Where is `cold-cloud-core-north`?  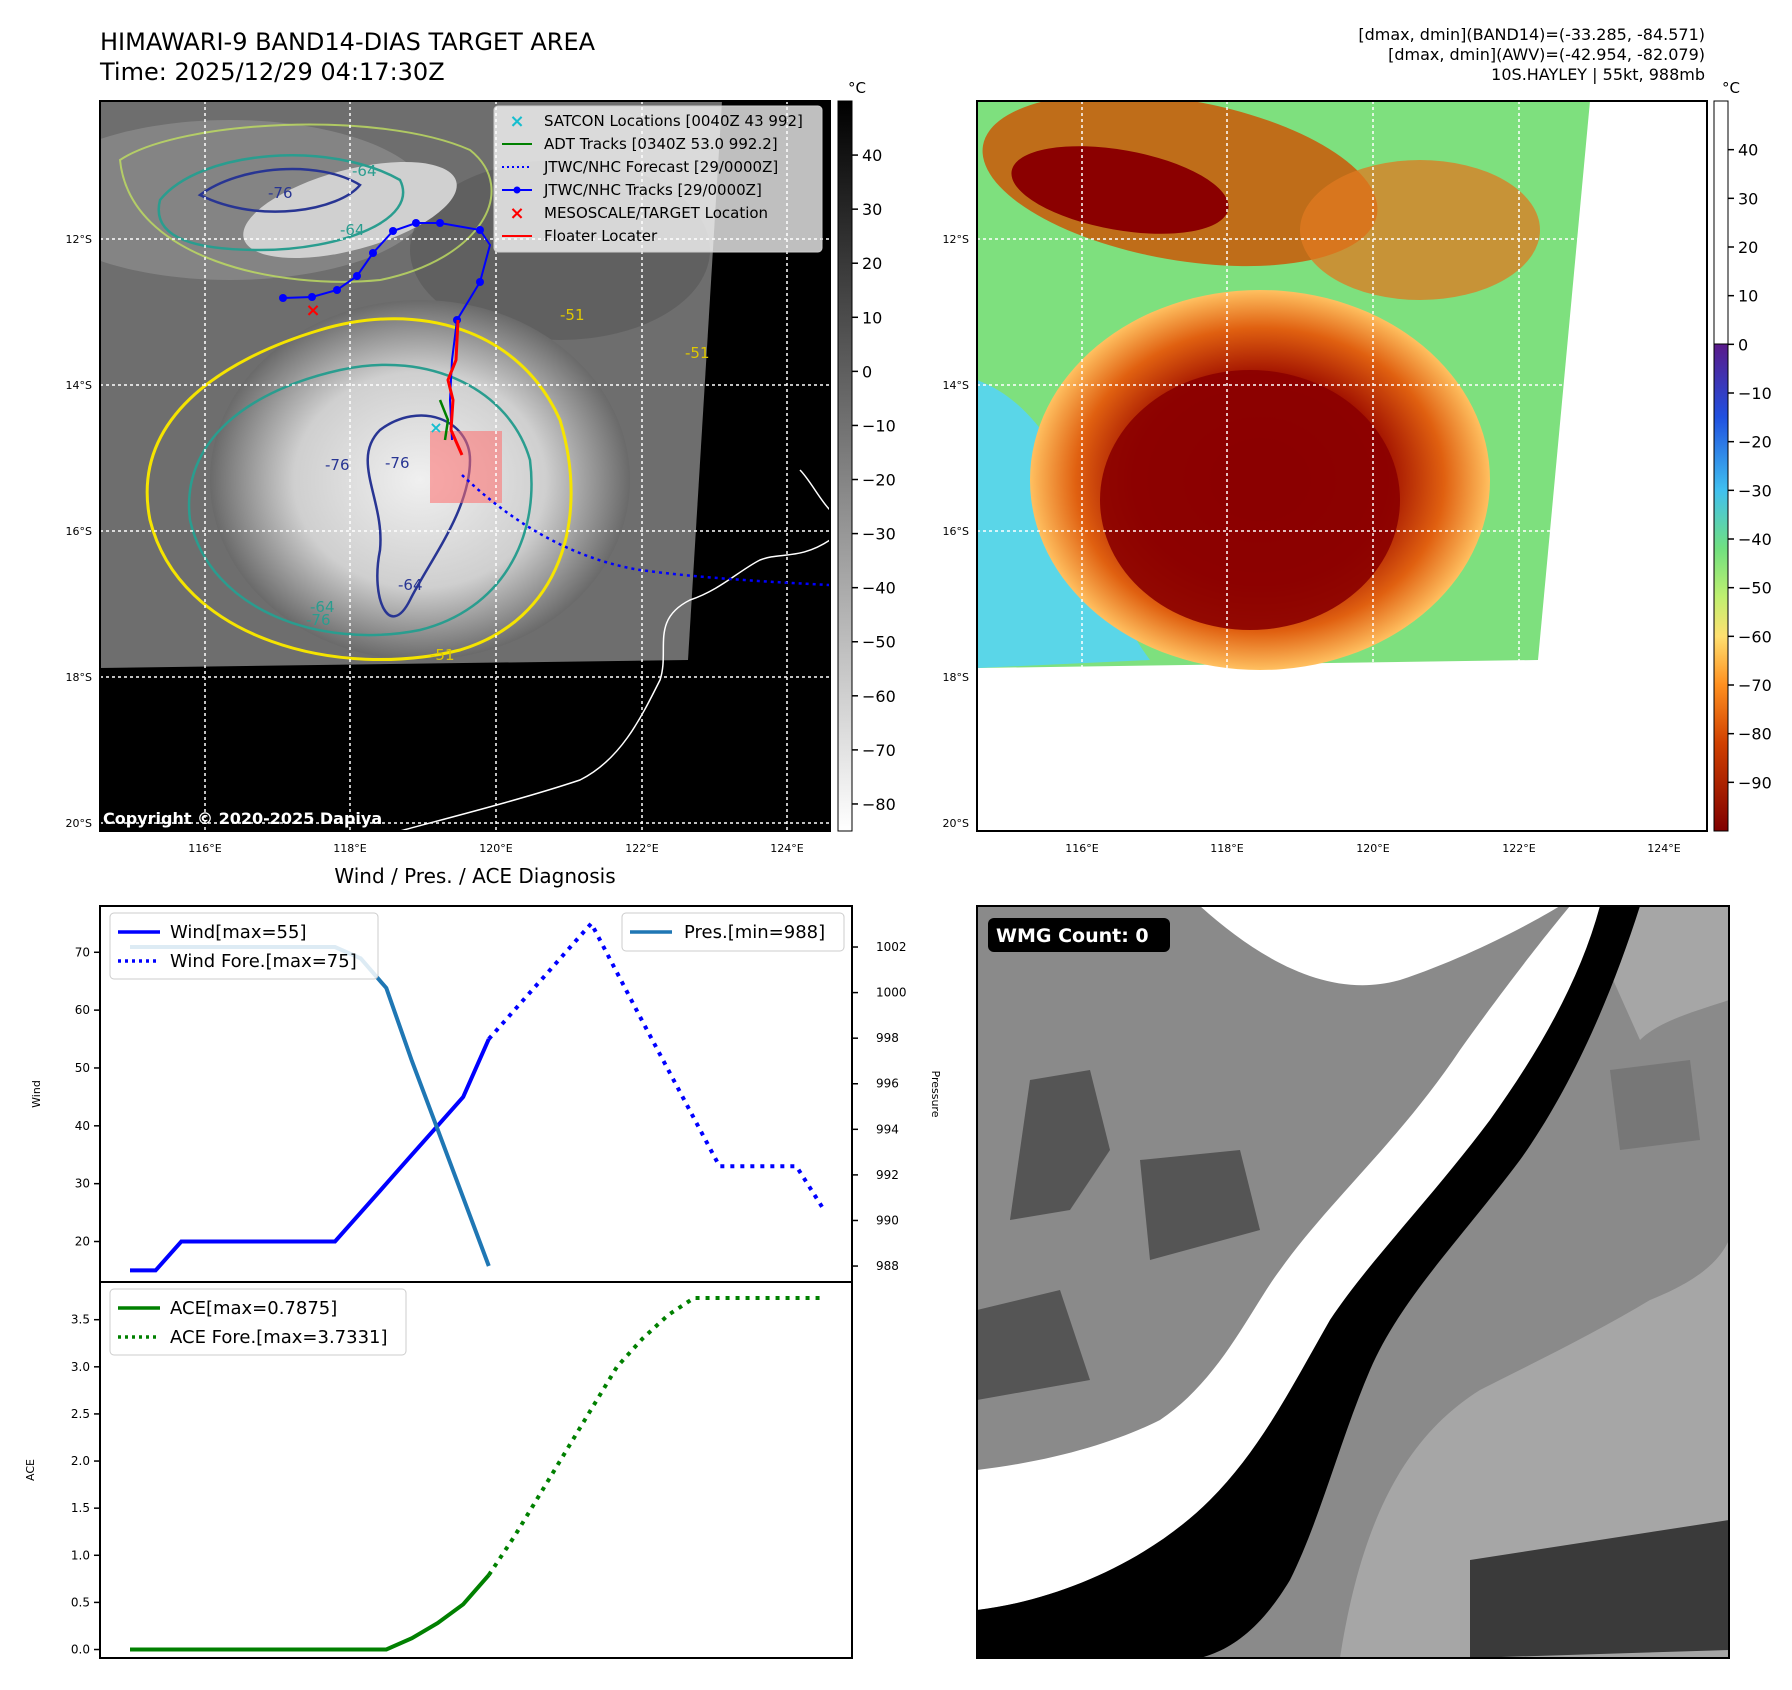 cold-cloud-core-north is located at coordinates (1120, 190).